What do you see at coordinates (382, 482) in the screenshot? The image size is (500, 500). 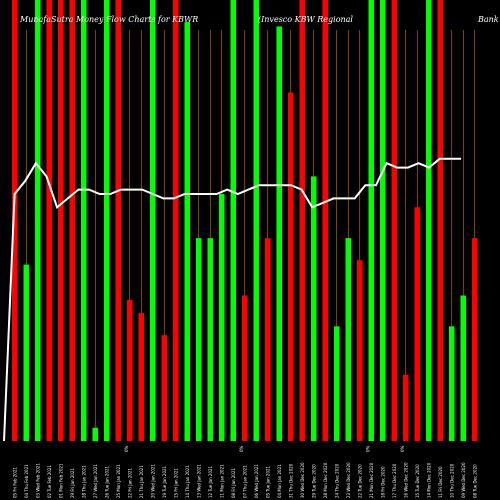 I see `x-tick-label: 18 Fri Dec 2020` at bounding box center [382, 482].